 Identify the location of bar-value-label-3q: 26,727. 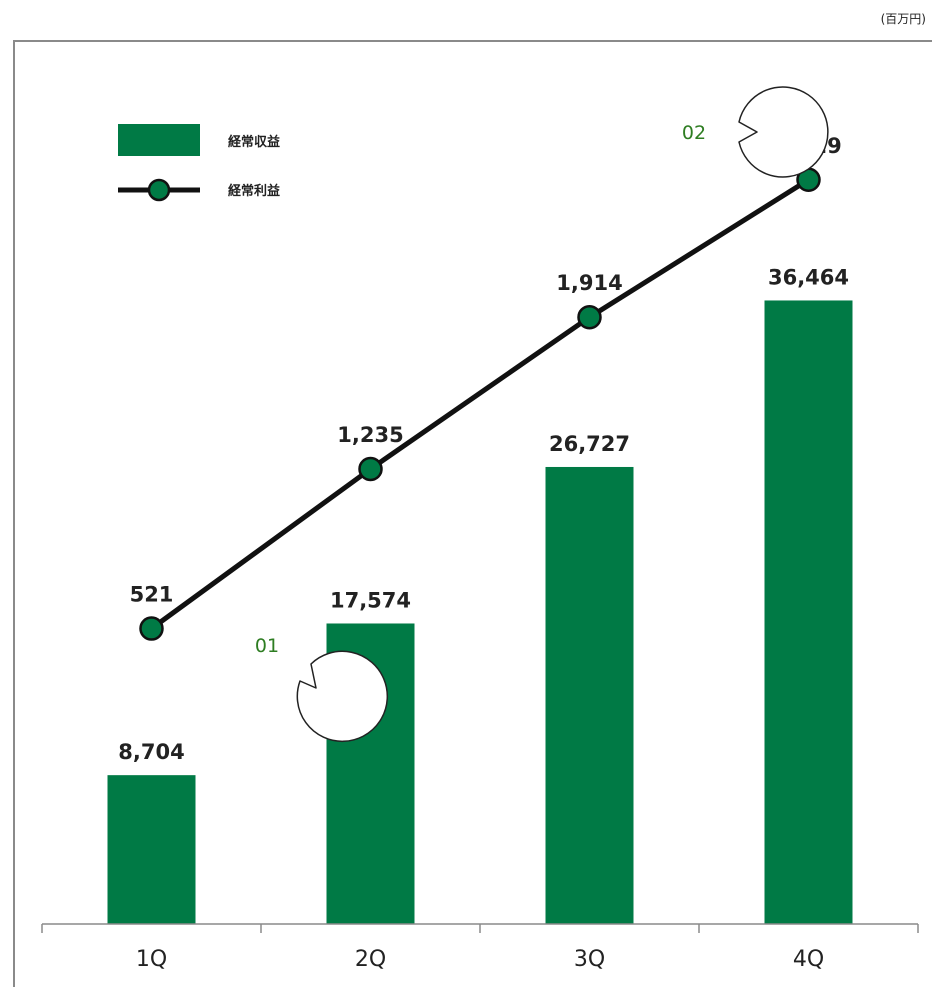
(589, 444).